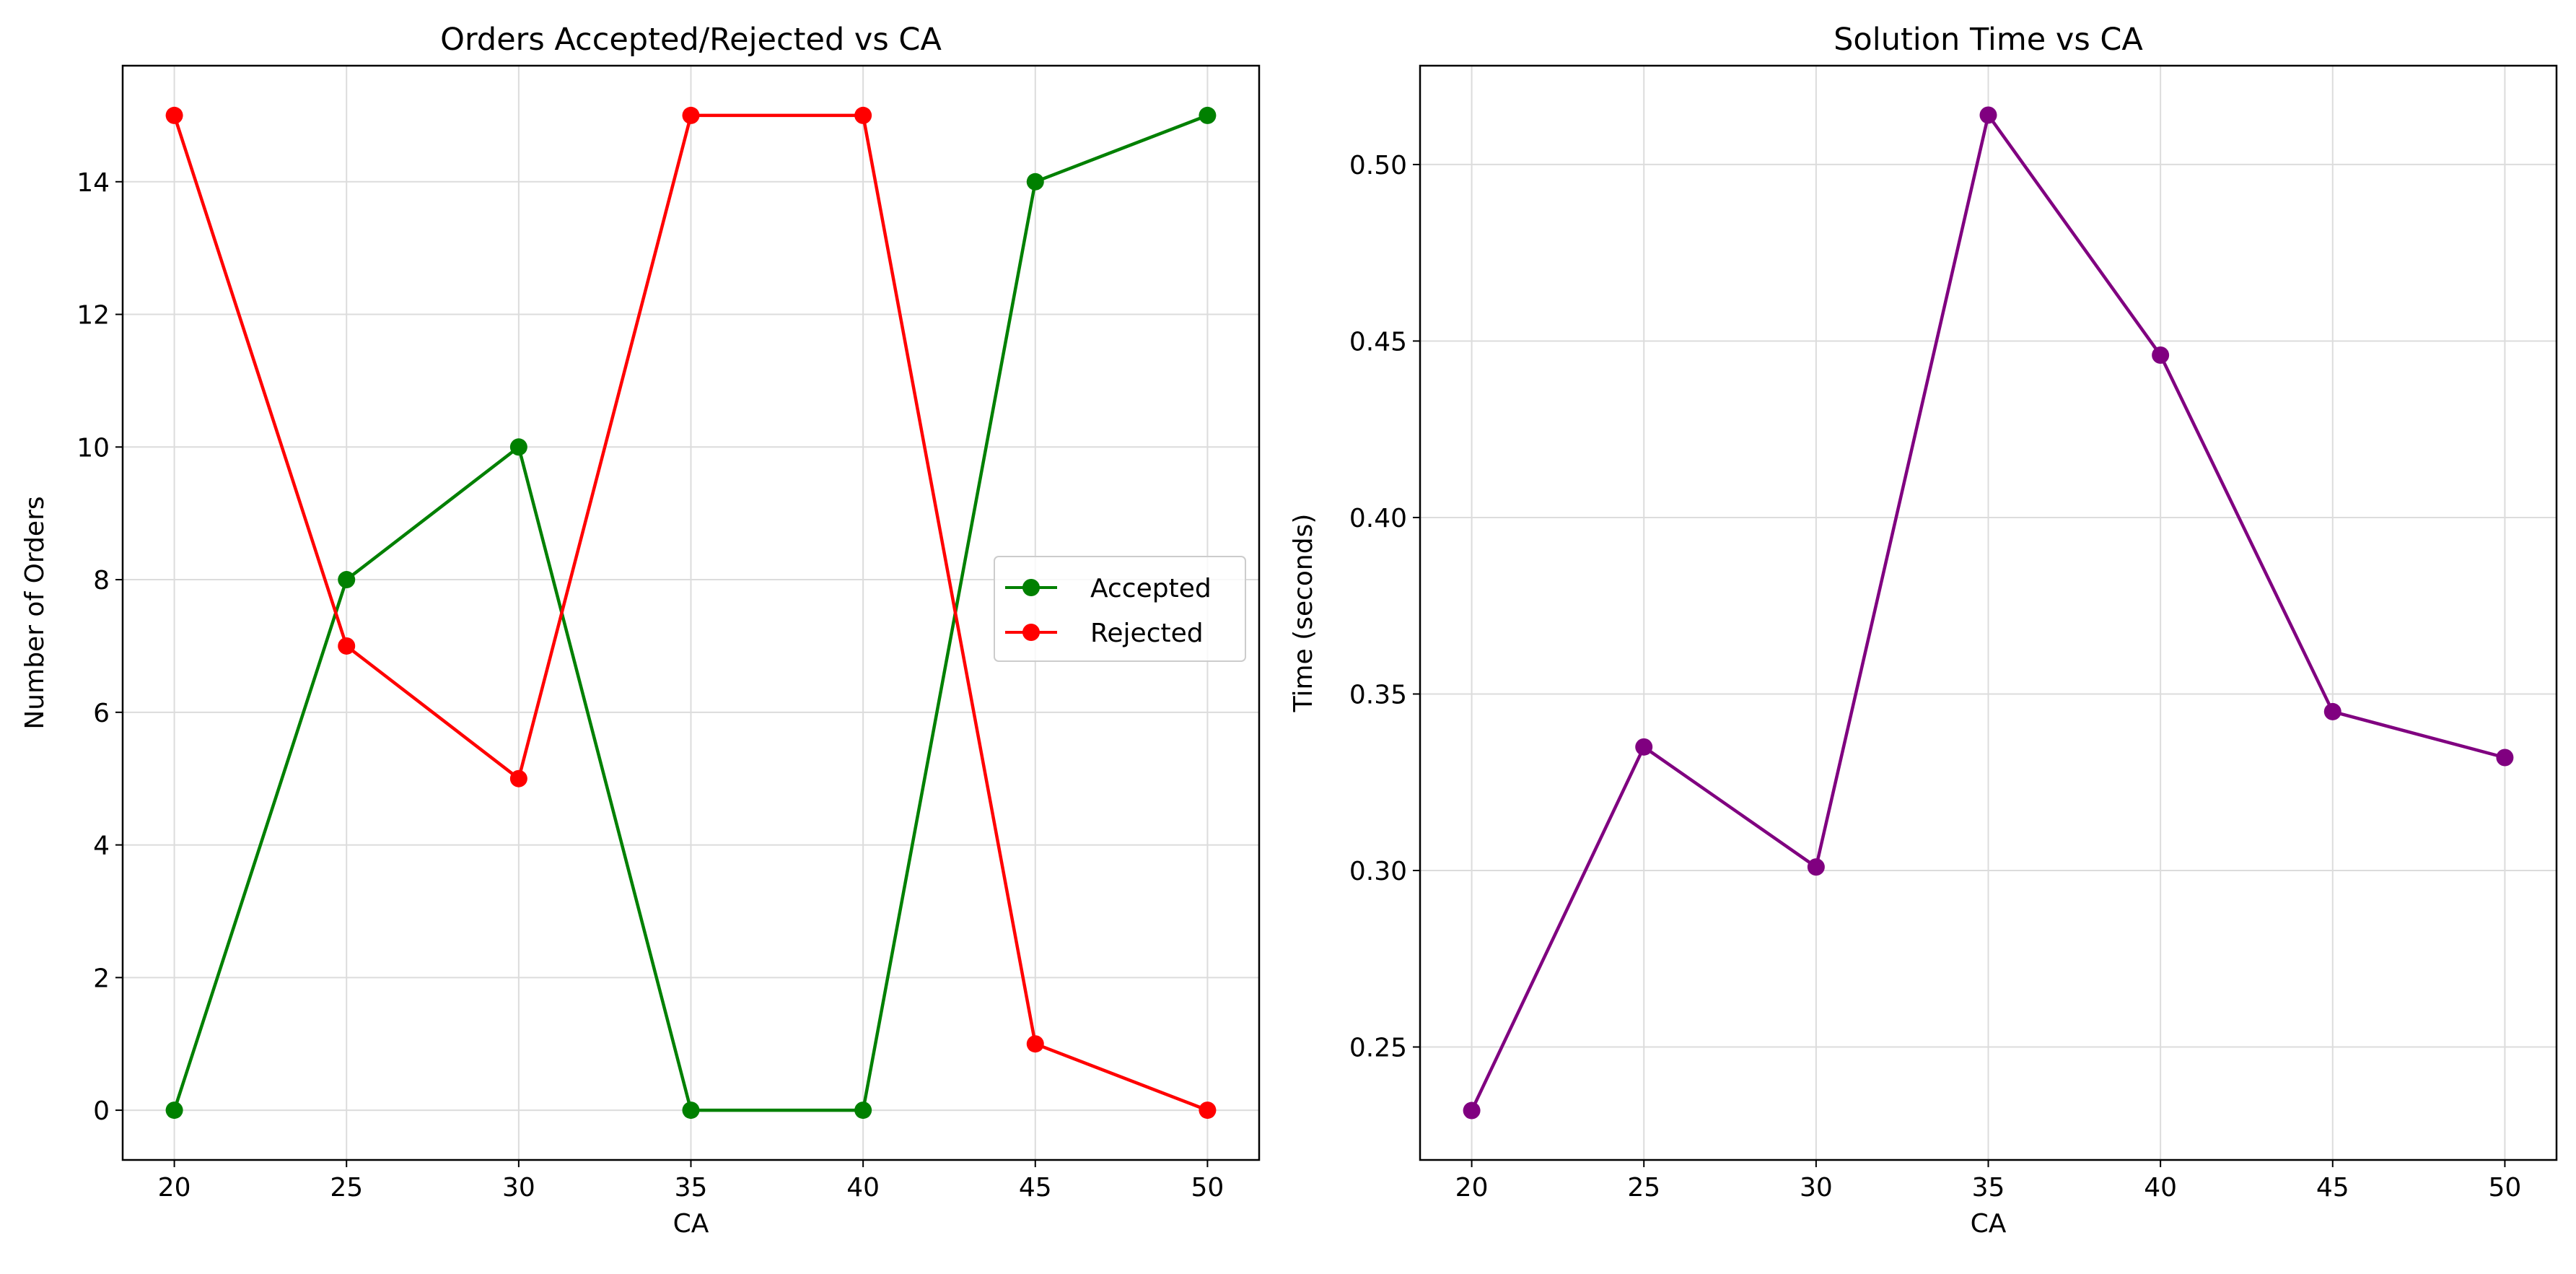 The width and height of the screenshot is (2576, 1274). I want to click on solution-time-x-tick-label: 50, so click(2505, 1188).